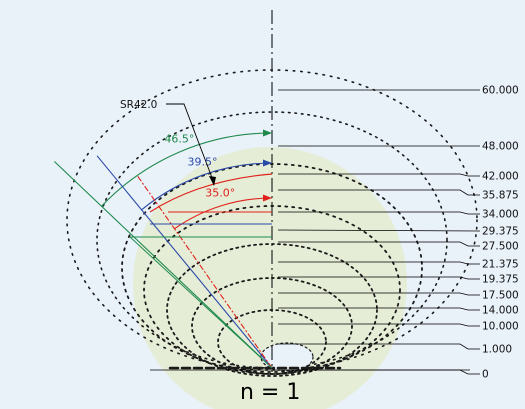 The image size is (525, 409). Describe the element at coordinates (500, 177) in the screenshot. I see `dimension-label: 42.000` at that location.